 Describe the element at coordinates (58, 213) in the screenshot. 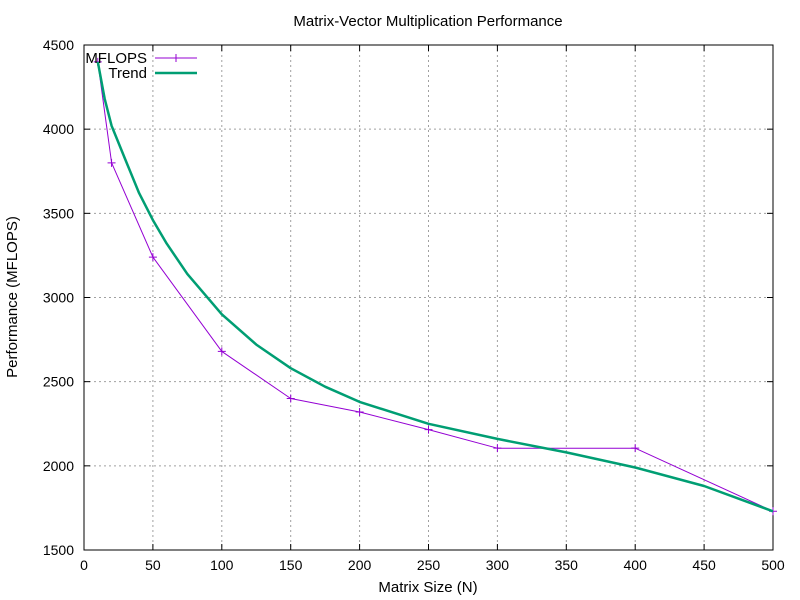

I see `y-tick-label: 3500` at that location.